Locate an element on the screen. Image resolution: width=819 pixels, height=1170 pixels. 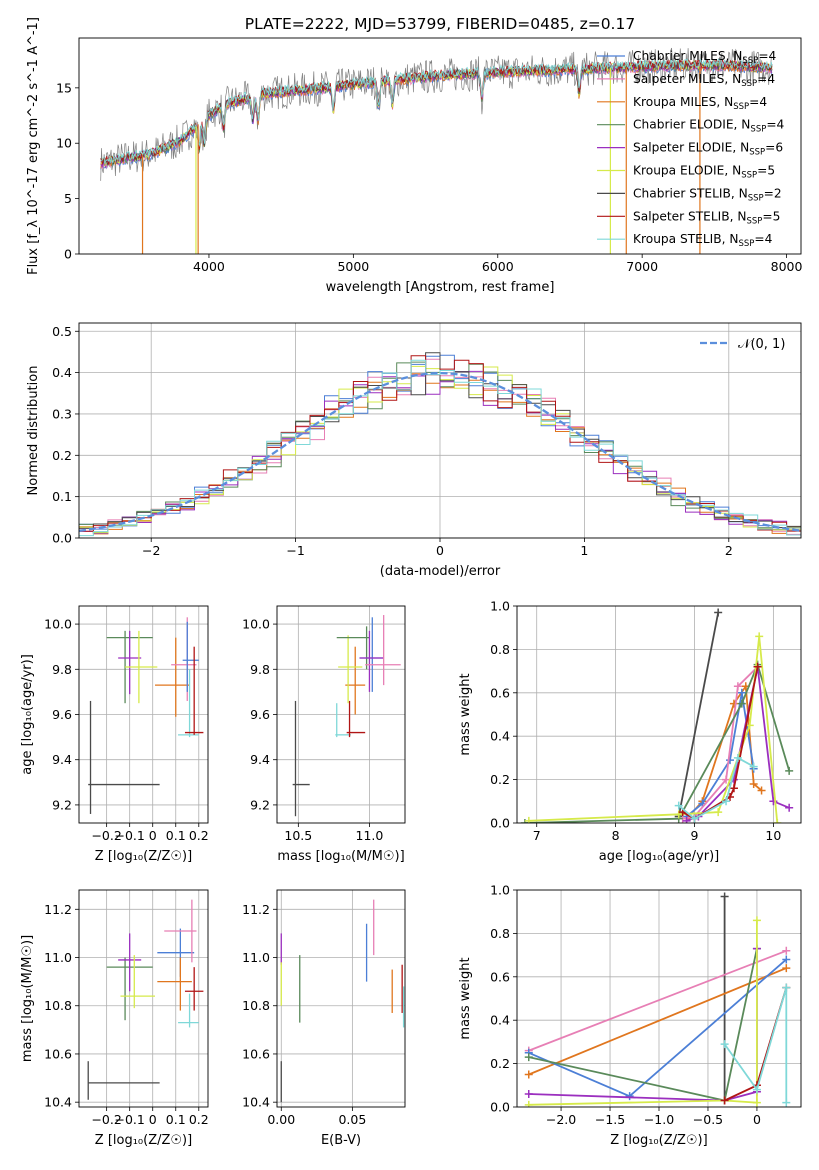
model-spectrum-chabrier_stelib is located at coordinates (436, 112).